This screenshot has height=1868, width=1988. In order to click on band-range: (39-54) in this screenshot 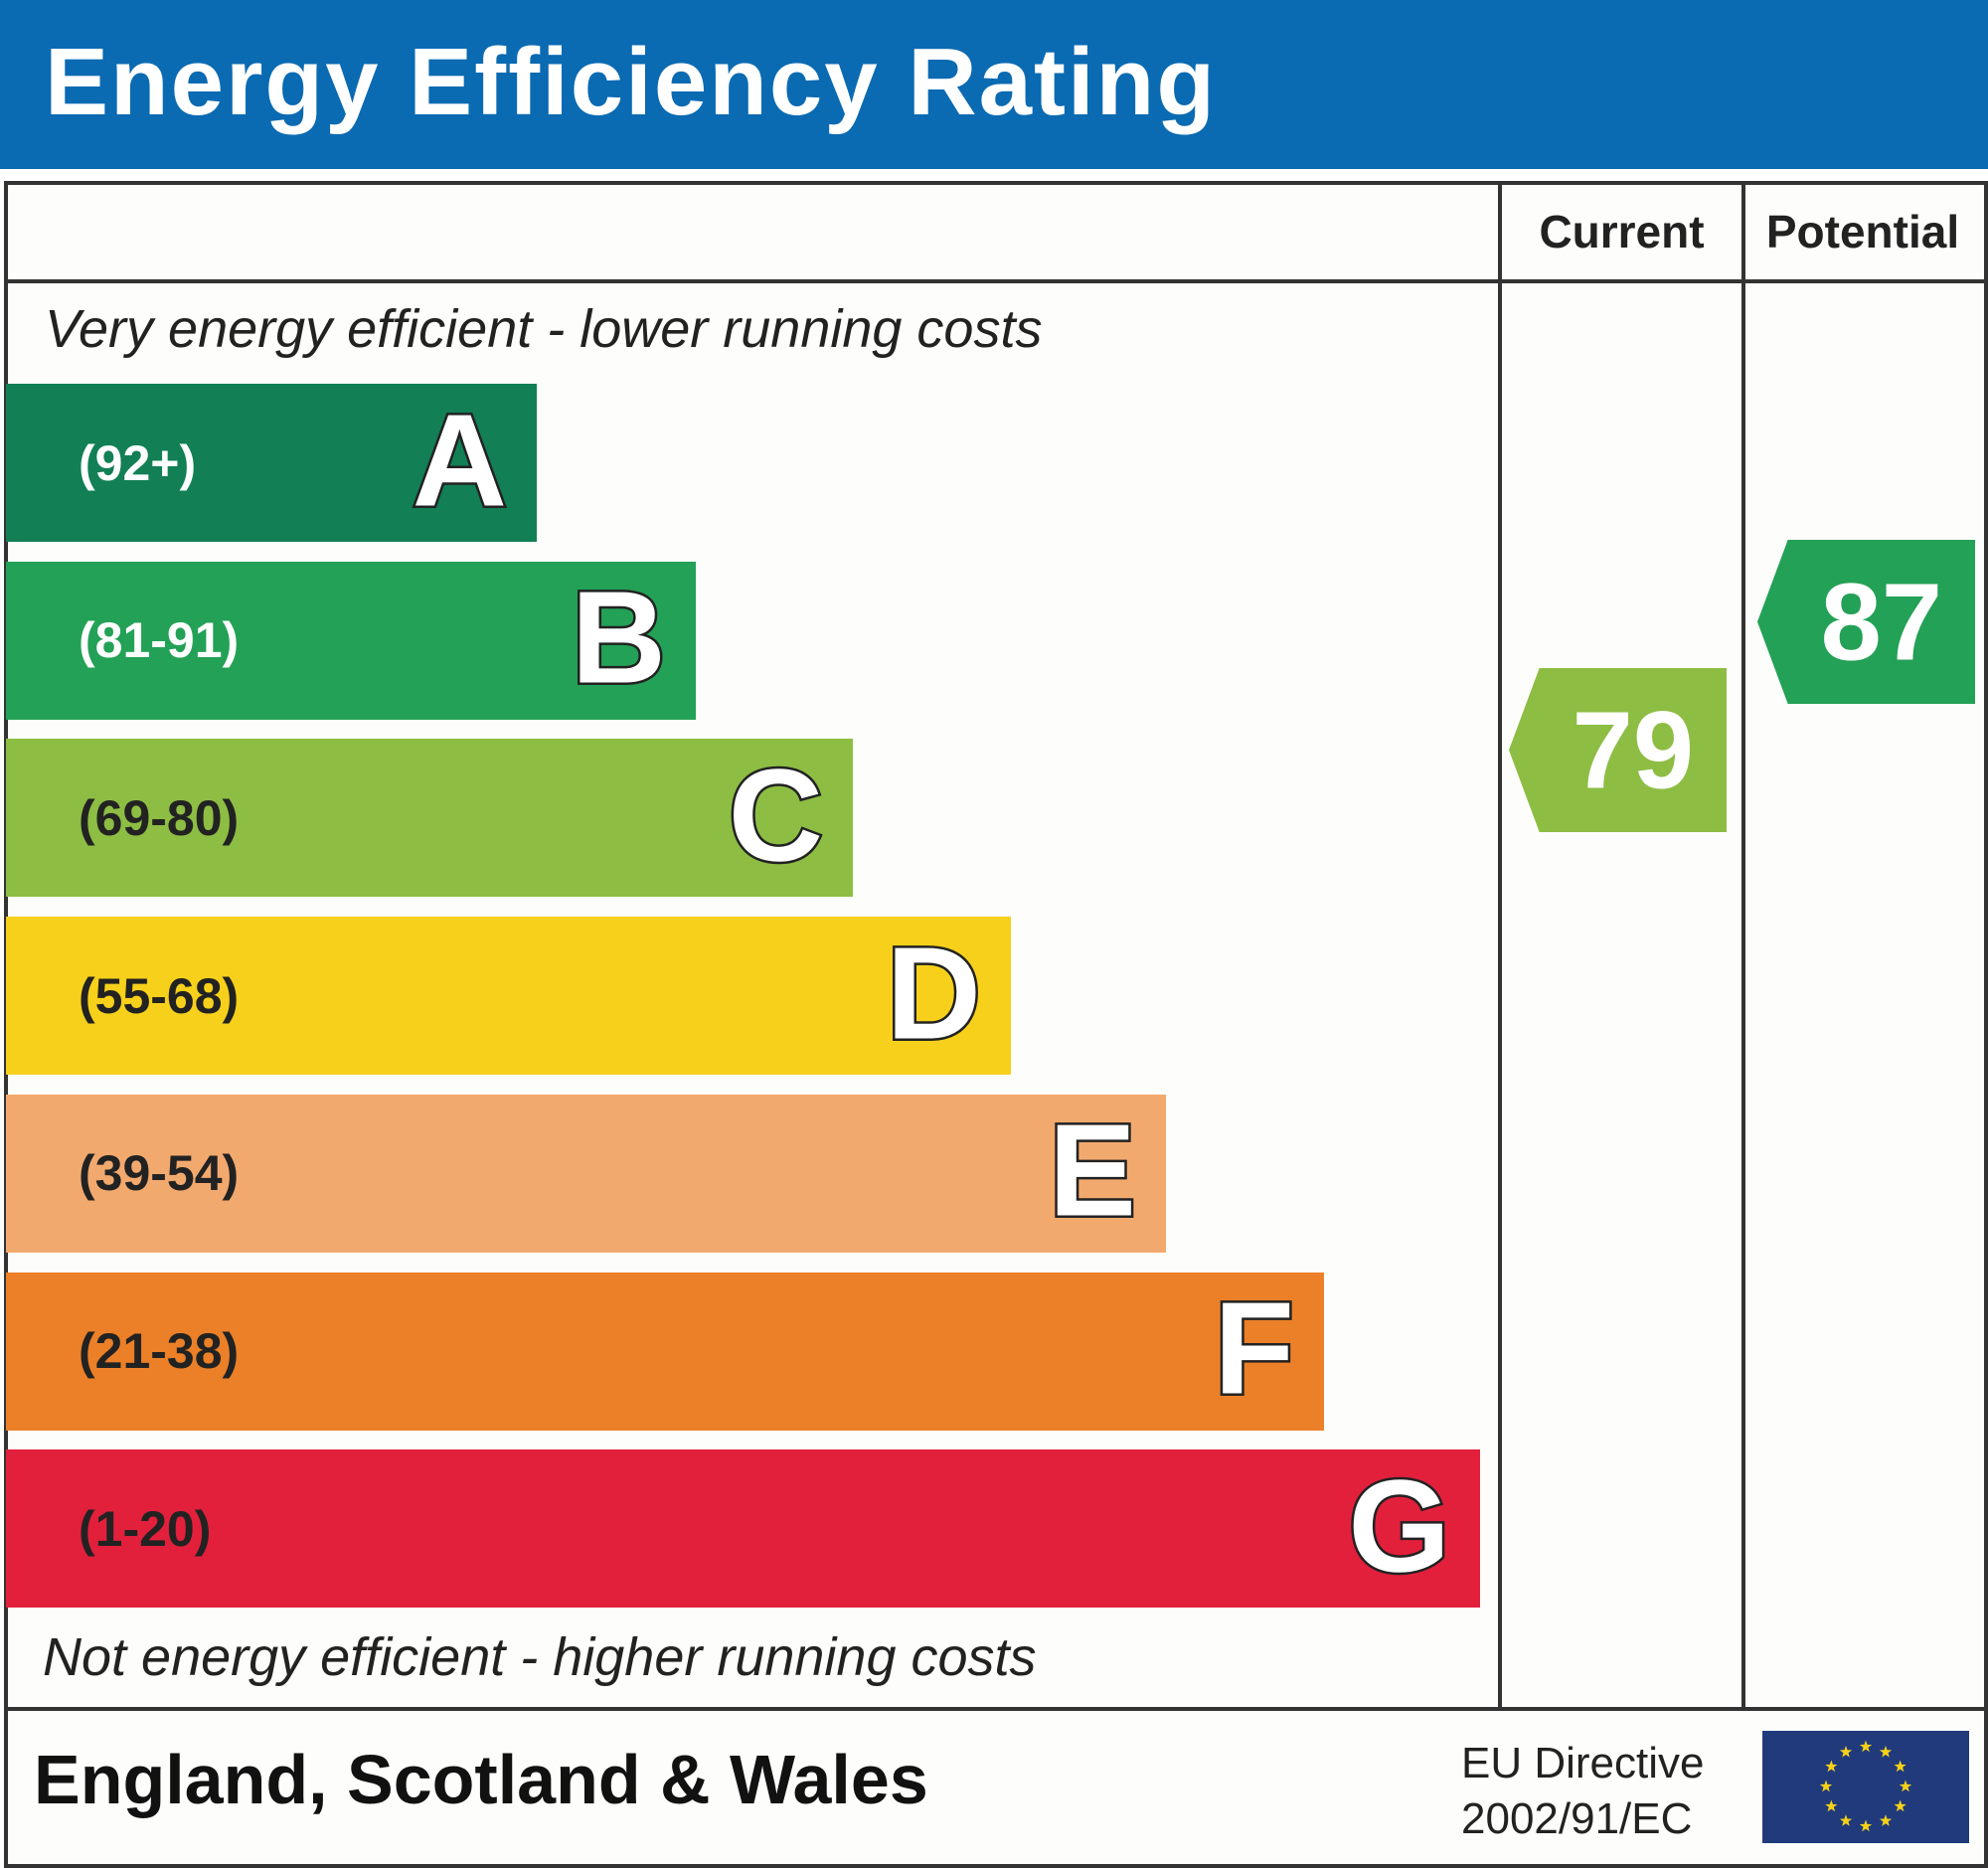, I will do `click(159, 1173)`.